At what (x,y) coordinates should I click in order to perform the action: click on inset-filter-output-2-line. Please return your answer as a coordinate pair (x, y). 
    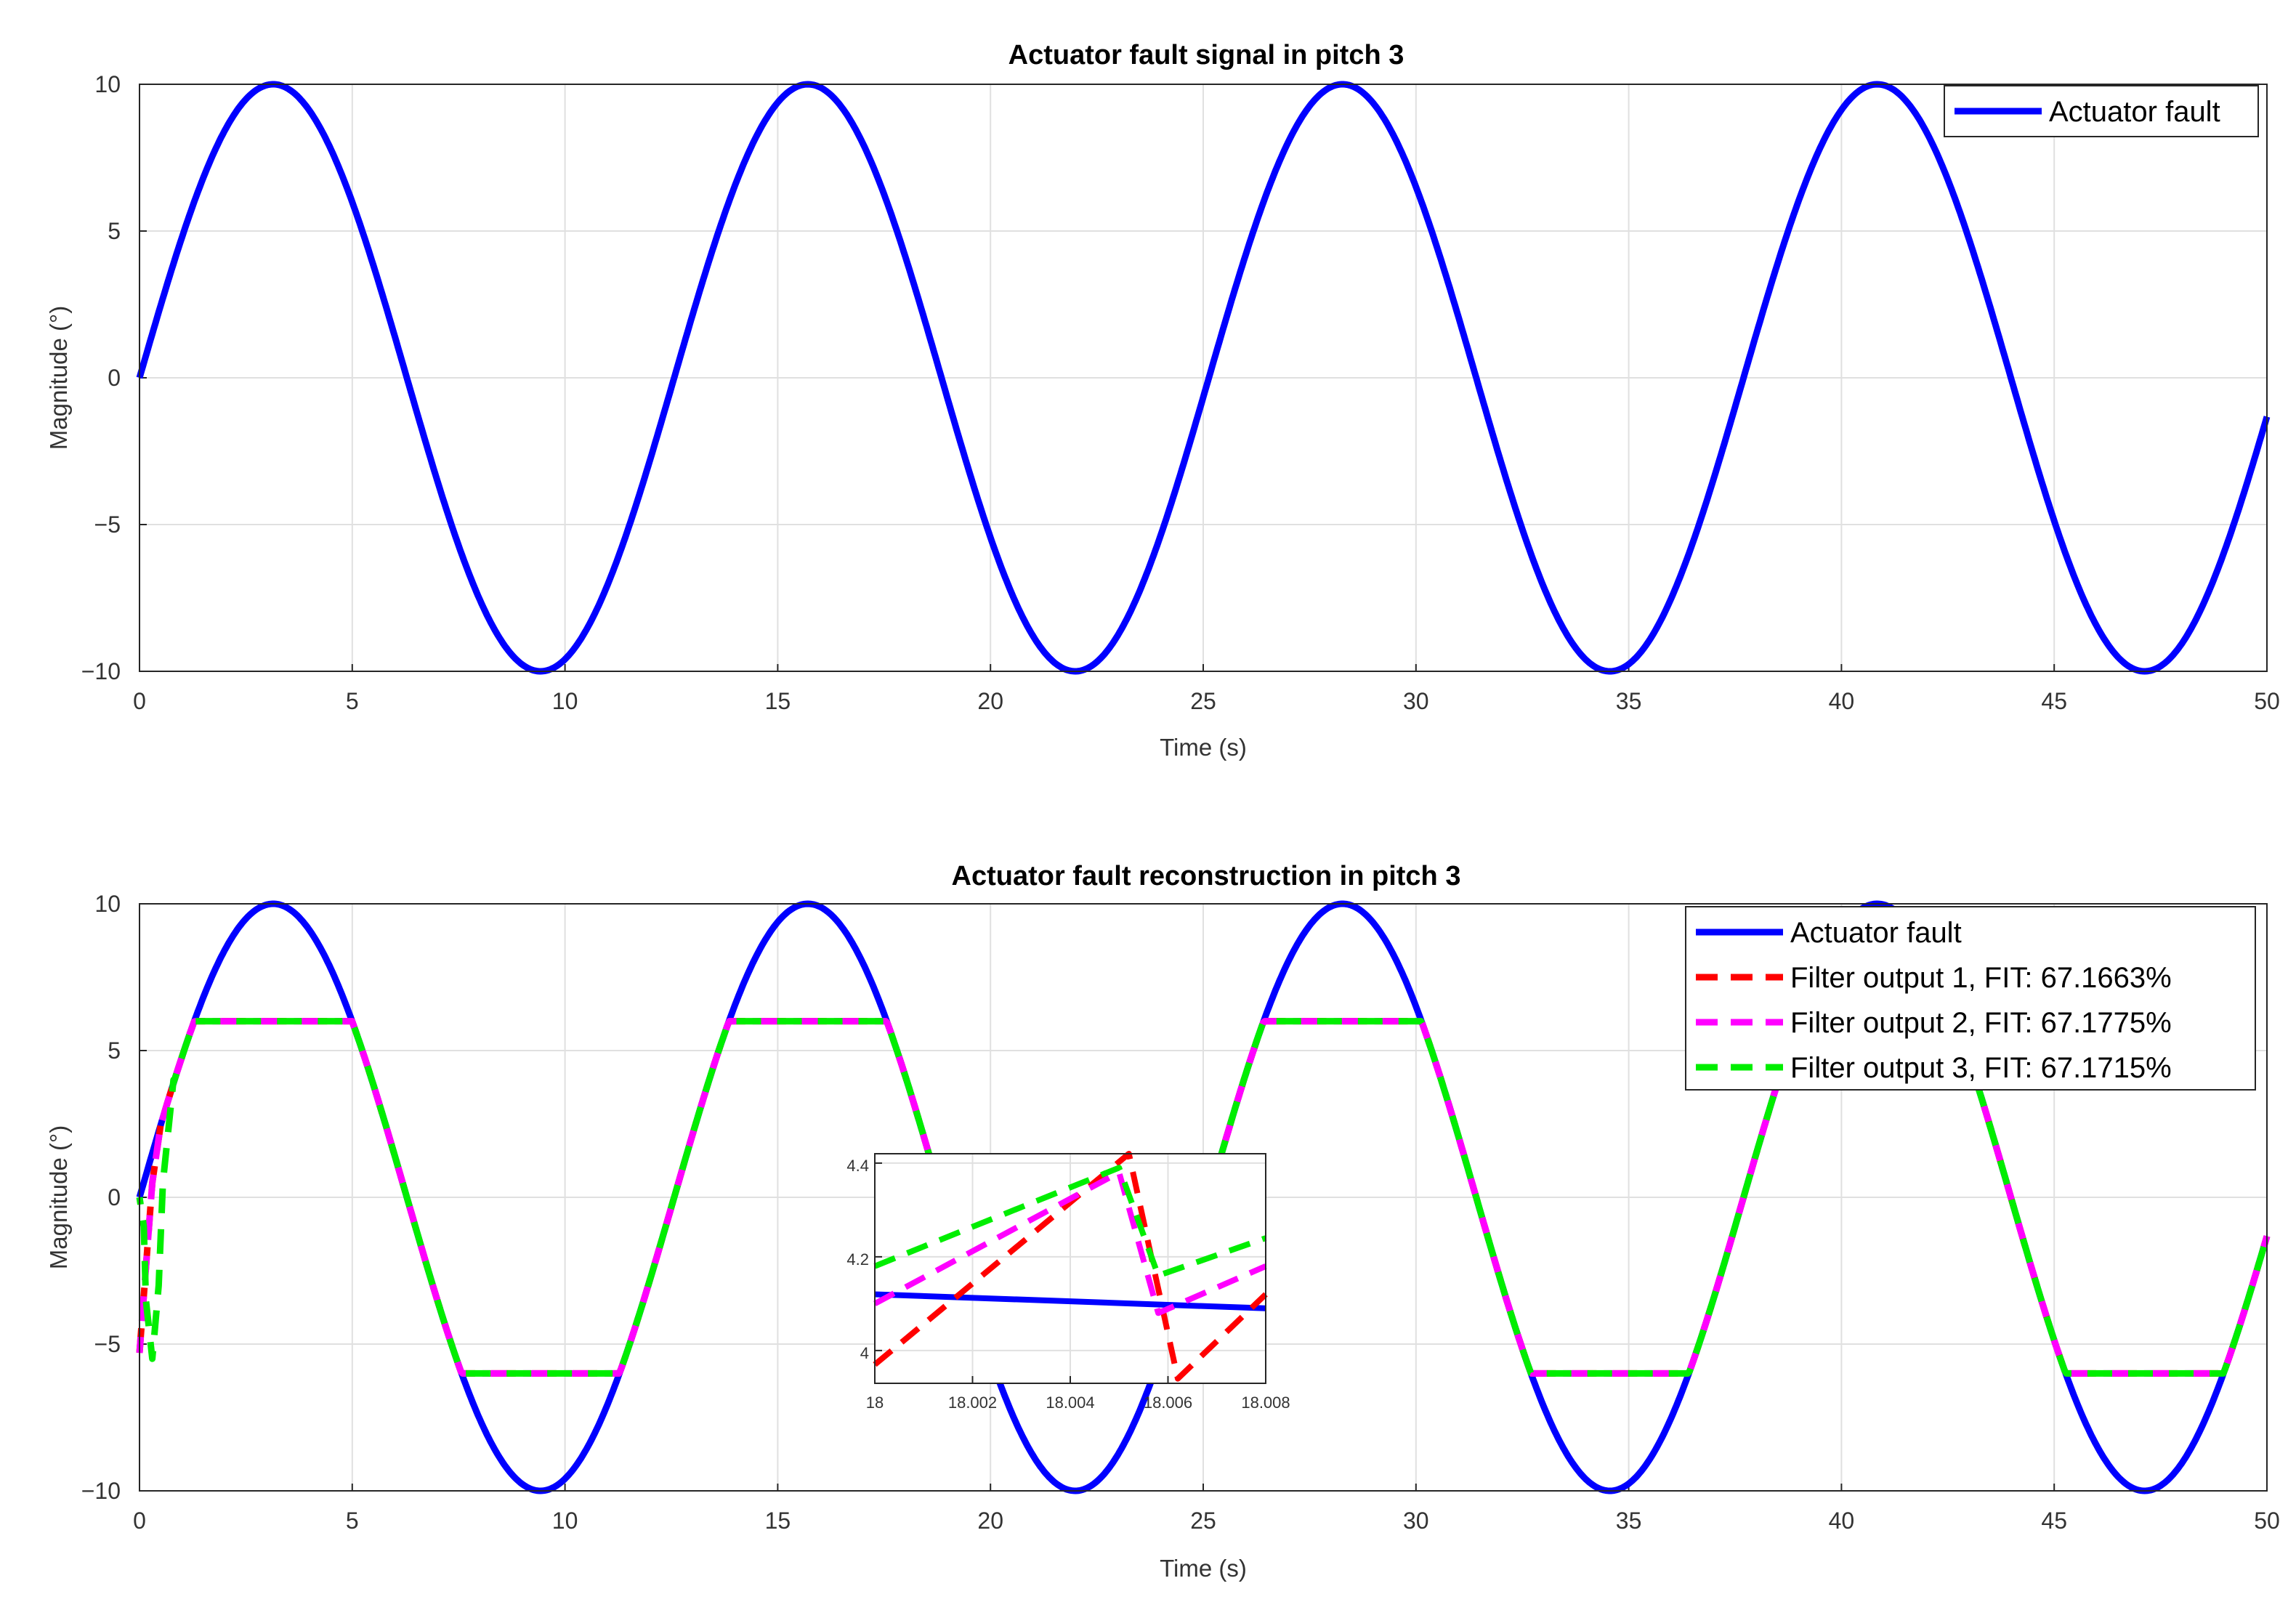
    Looking at the image, I should click on (1070, 1242).